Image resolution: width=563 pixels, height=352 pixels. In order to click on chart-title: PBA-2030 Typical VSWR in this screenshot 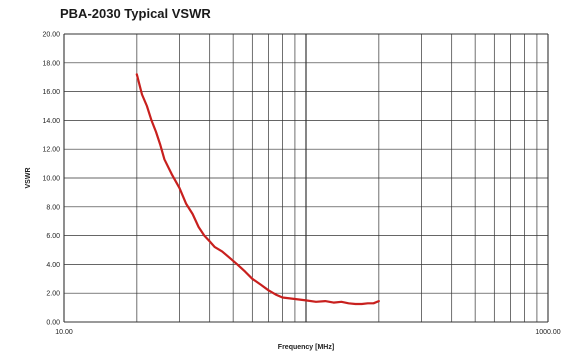, I will do `click(135, 13)`.